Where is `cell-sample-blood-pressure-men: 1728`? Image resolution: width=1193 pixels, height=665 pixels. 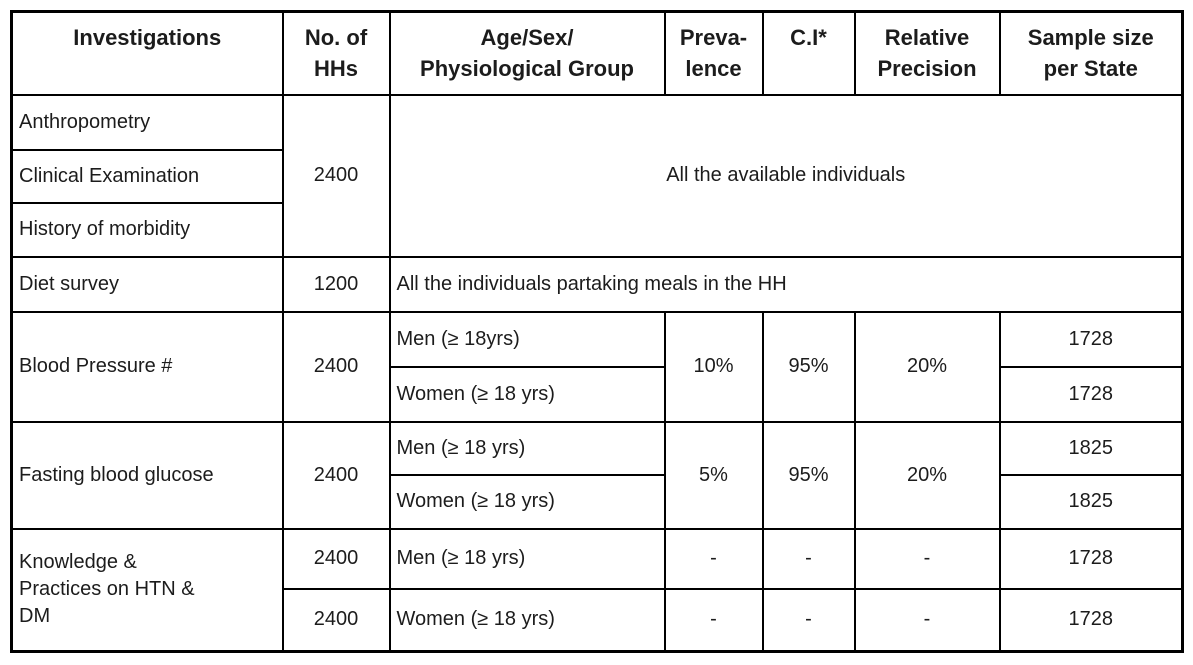 cell-sample-blood-pressure-men: 1728 is located at coordinates (1091, 339).